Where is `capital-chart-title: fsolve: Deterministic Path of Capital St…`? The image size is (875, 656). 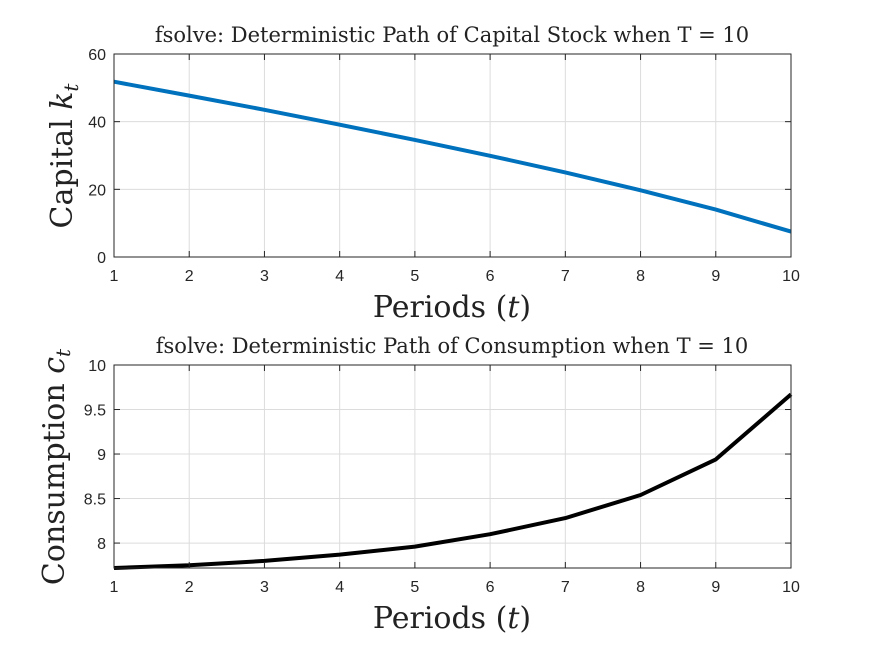 capital-chart-title: fsolve: Deterministic Path of Capital St… is located at coordinates (452, 35).